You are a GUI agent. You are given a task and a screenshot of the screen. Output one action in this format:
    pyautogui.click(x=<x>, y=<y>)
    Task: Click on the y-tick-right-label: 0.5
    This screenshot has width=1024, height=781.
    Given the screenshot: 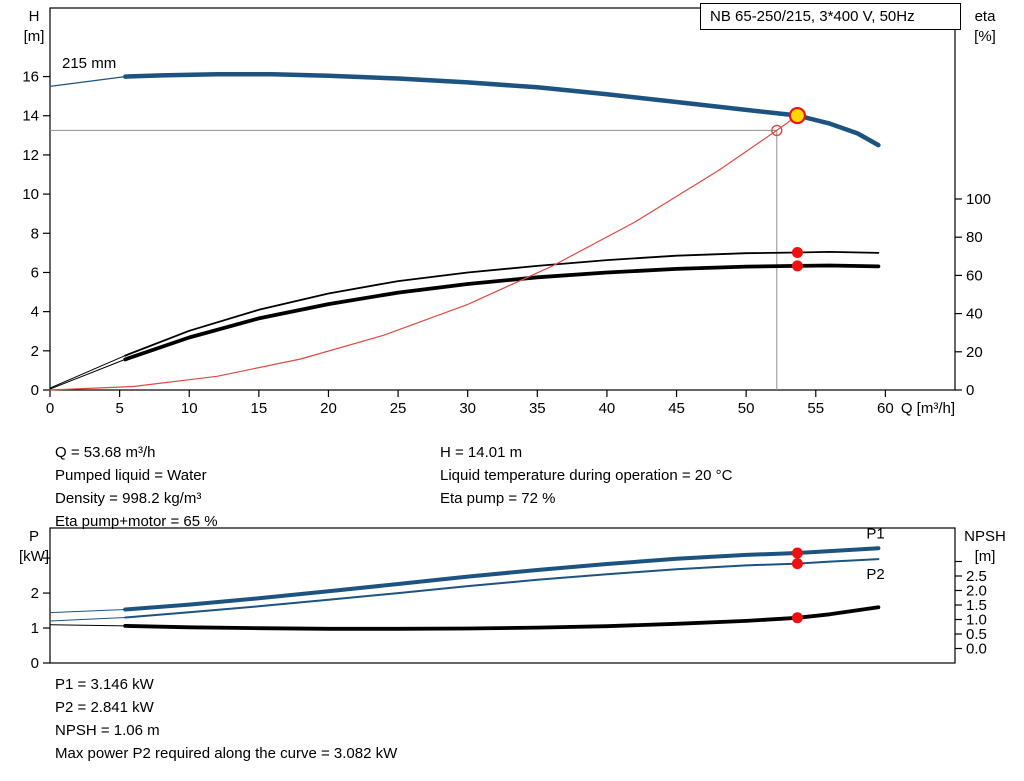 What is the action you would take?
    pyautogui.click(x=976, y=634)
    